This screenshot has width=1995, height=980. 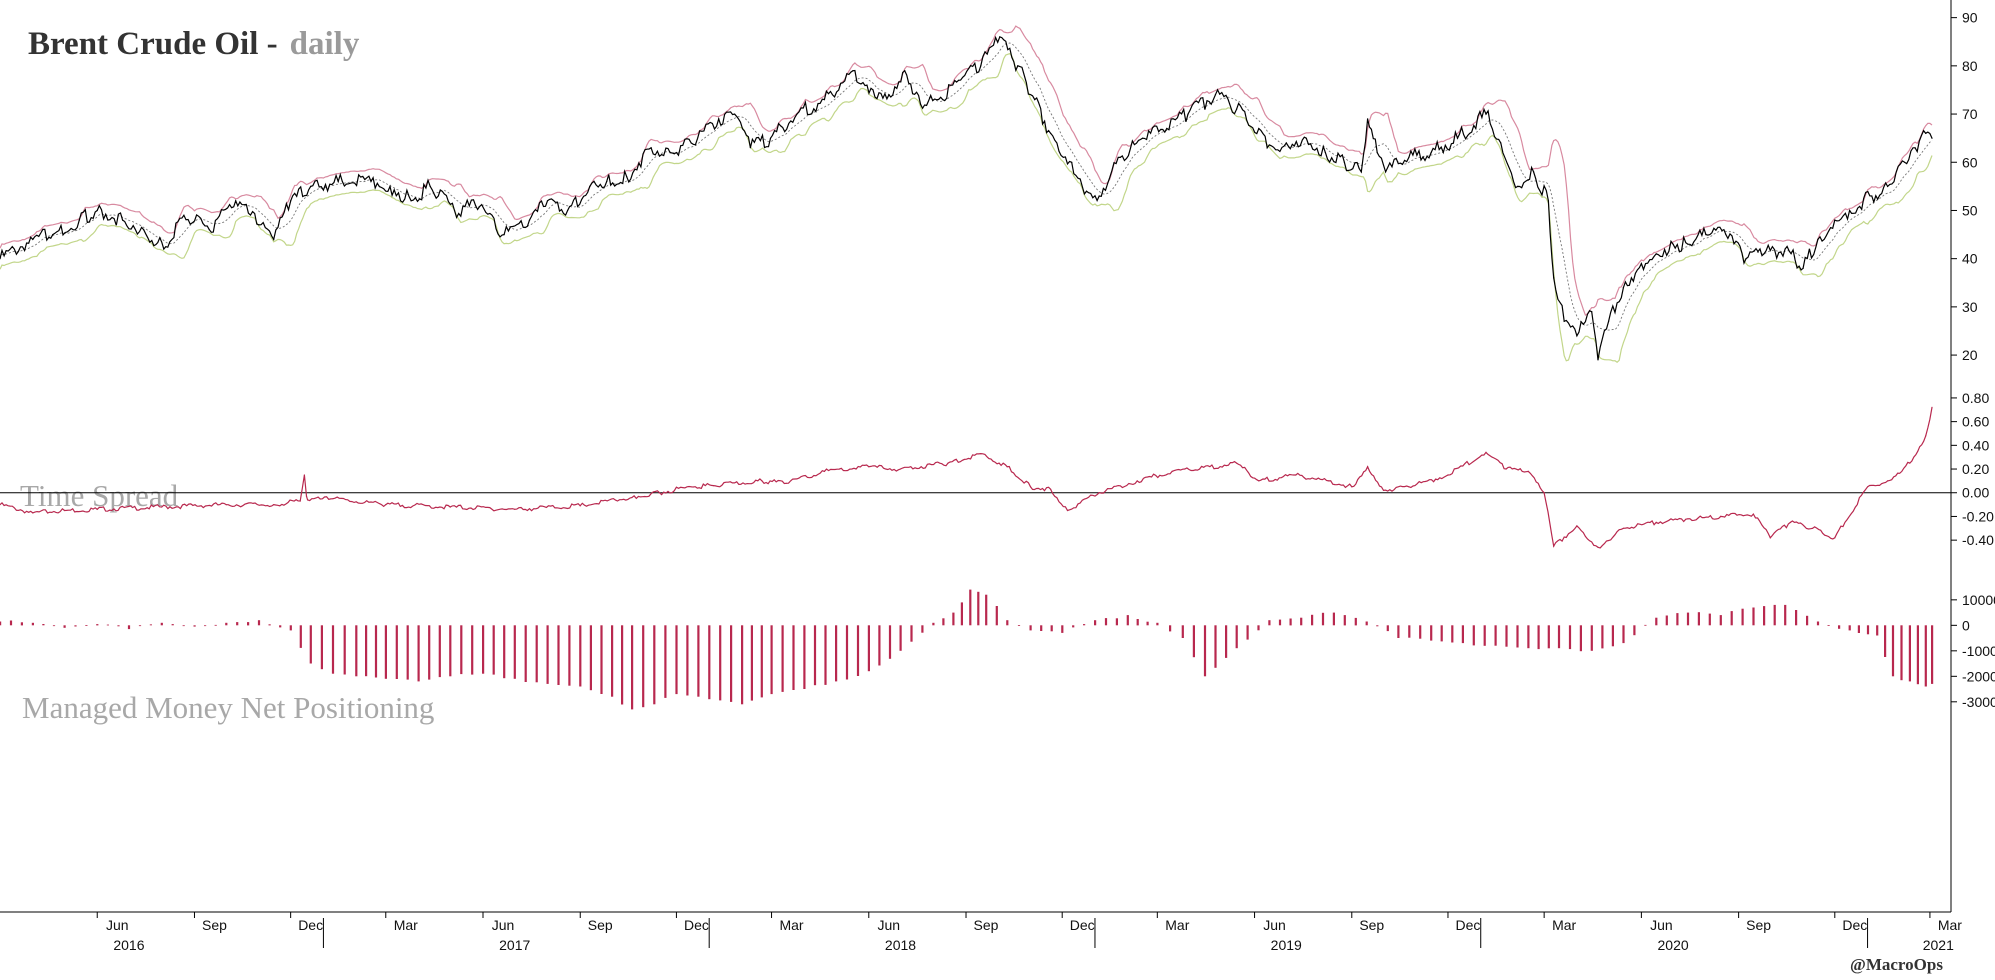 I want to click on positioning-label: Managed Money Net Positioning, so click(x=228, y=707).